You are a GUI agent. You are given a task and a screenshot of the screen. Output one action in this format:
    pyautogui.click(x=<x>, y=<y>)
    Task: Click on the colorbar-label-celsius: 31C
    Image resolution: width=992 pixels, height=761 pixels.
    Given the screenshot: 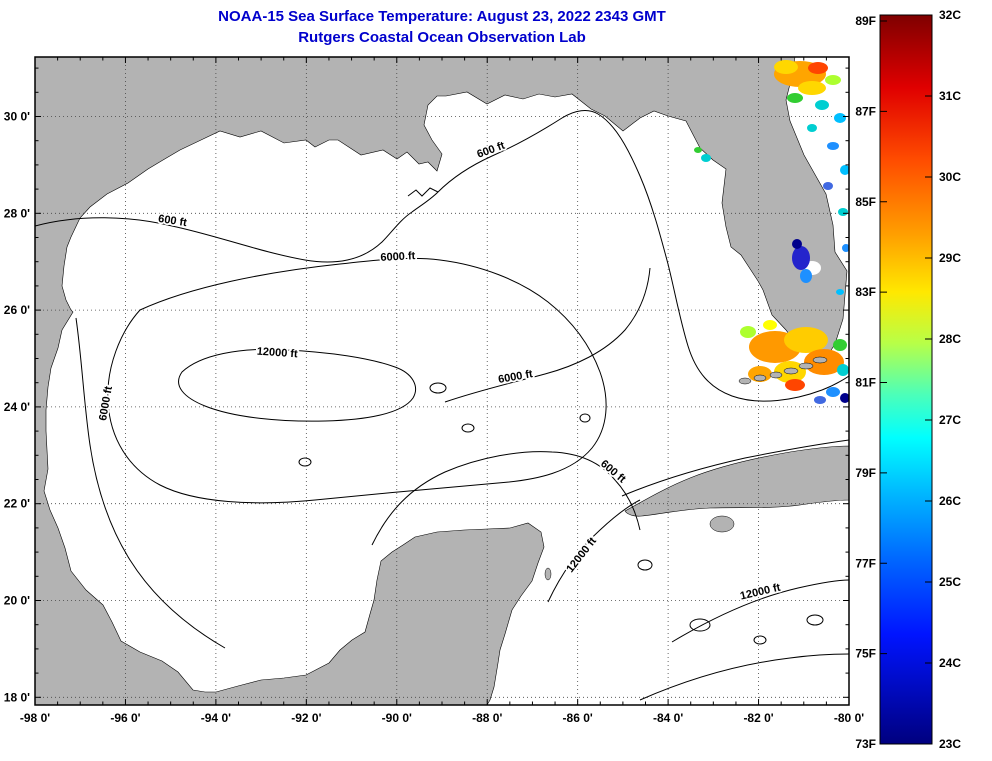 What is the action you would take?
    pyautogui.click(x=950, y=96)
    